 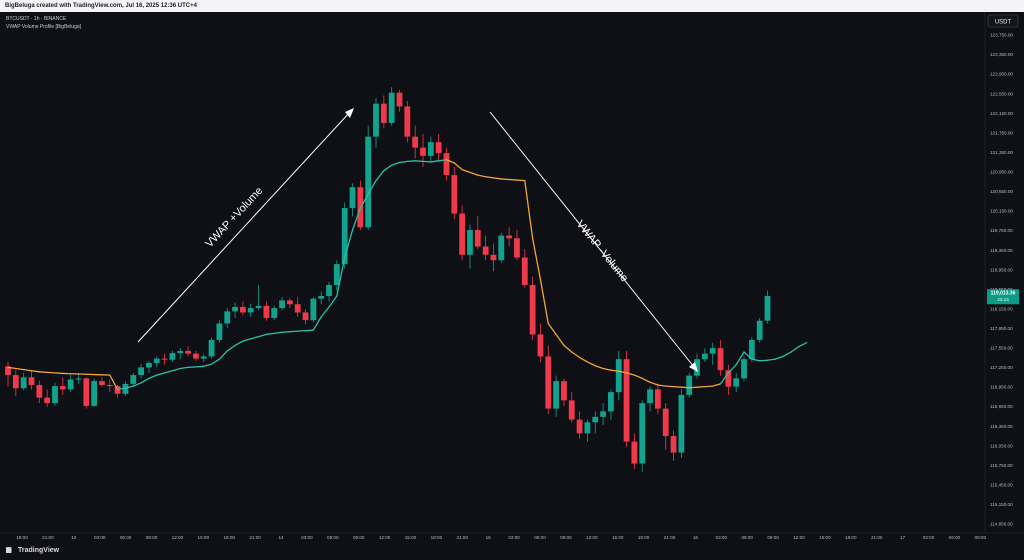 What do you see at coordinates (1003, 299) in the screenshot?
I see `bar-countdown: 23:24` at bounding box center [1003, 299].